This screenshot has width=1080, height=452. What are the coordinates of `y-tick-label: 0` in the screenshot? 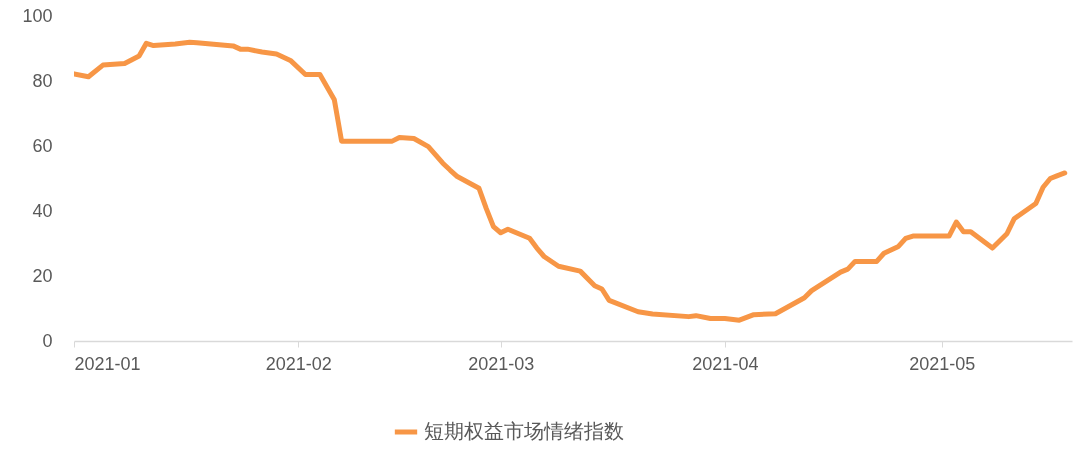 It's located at (47, 340).